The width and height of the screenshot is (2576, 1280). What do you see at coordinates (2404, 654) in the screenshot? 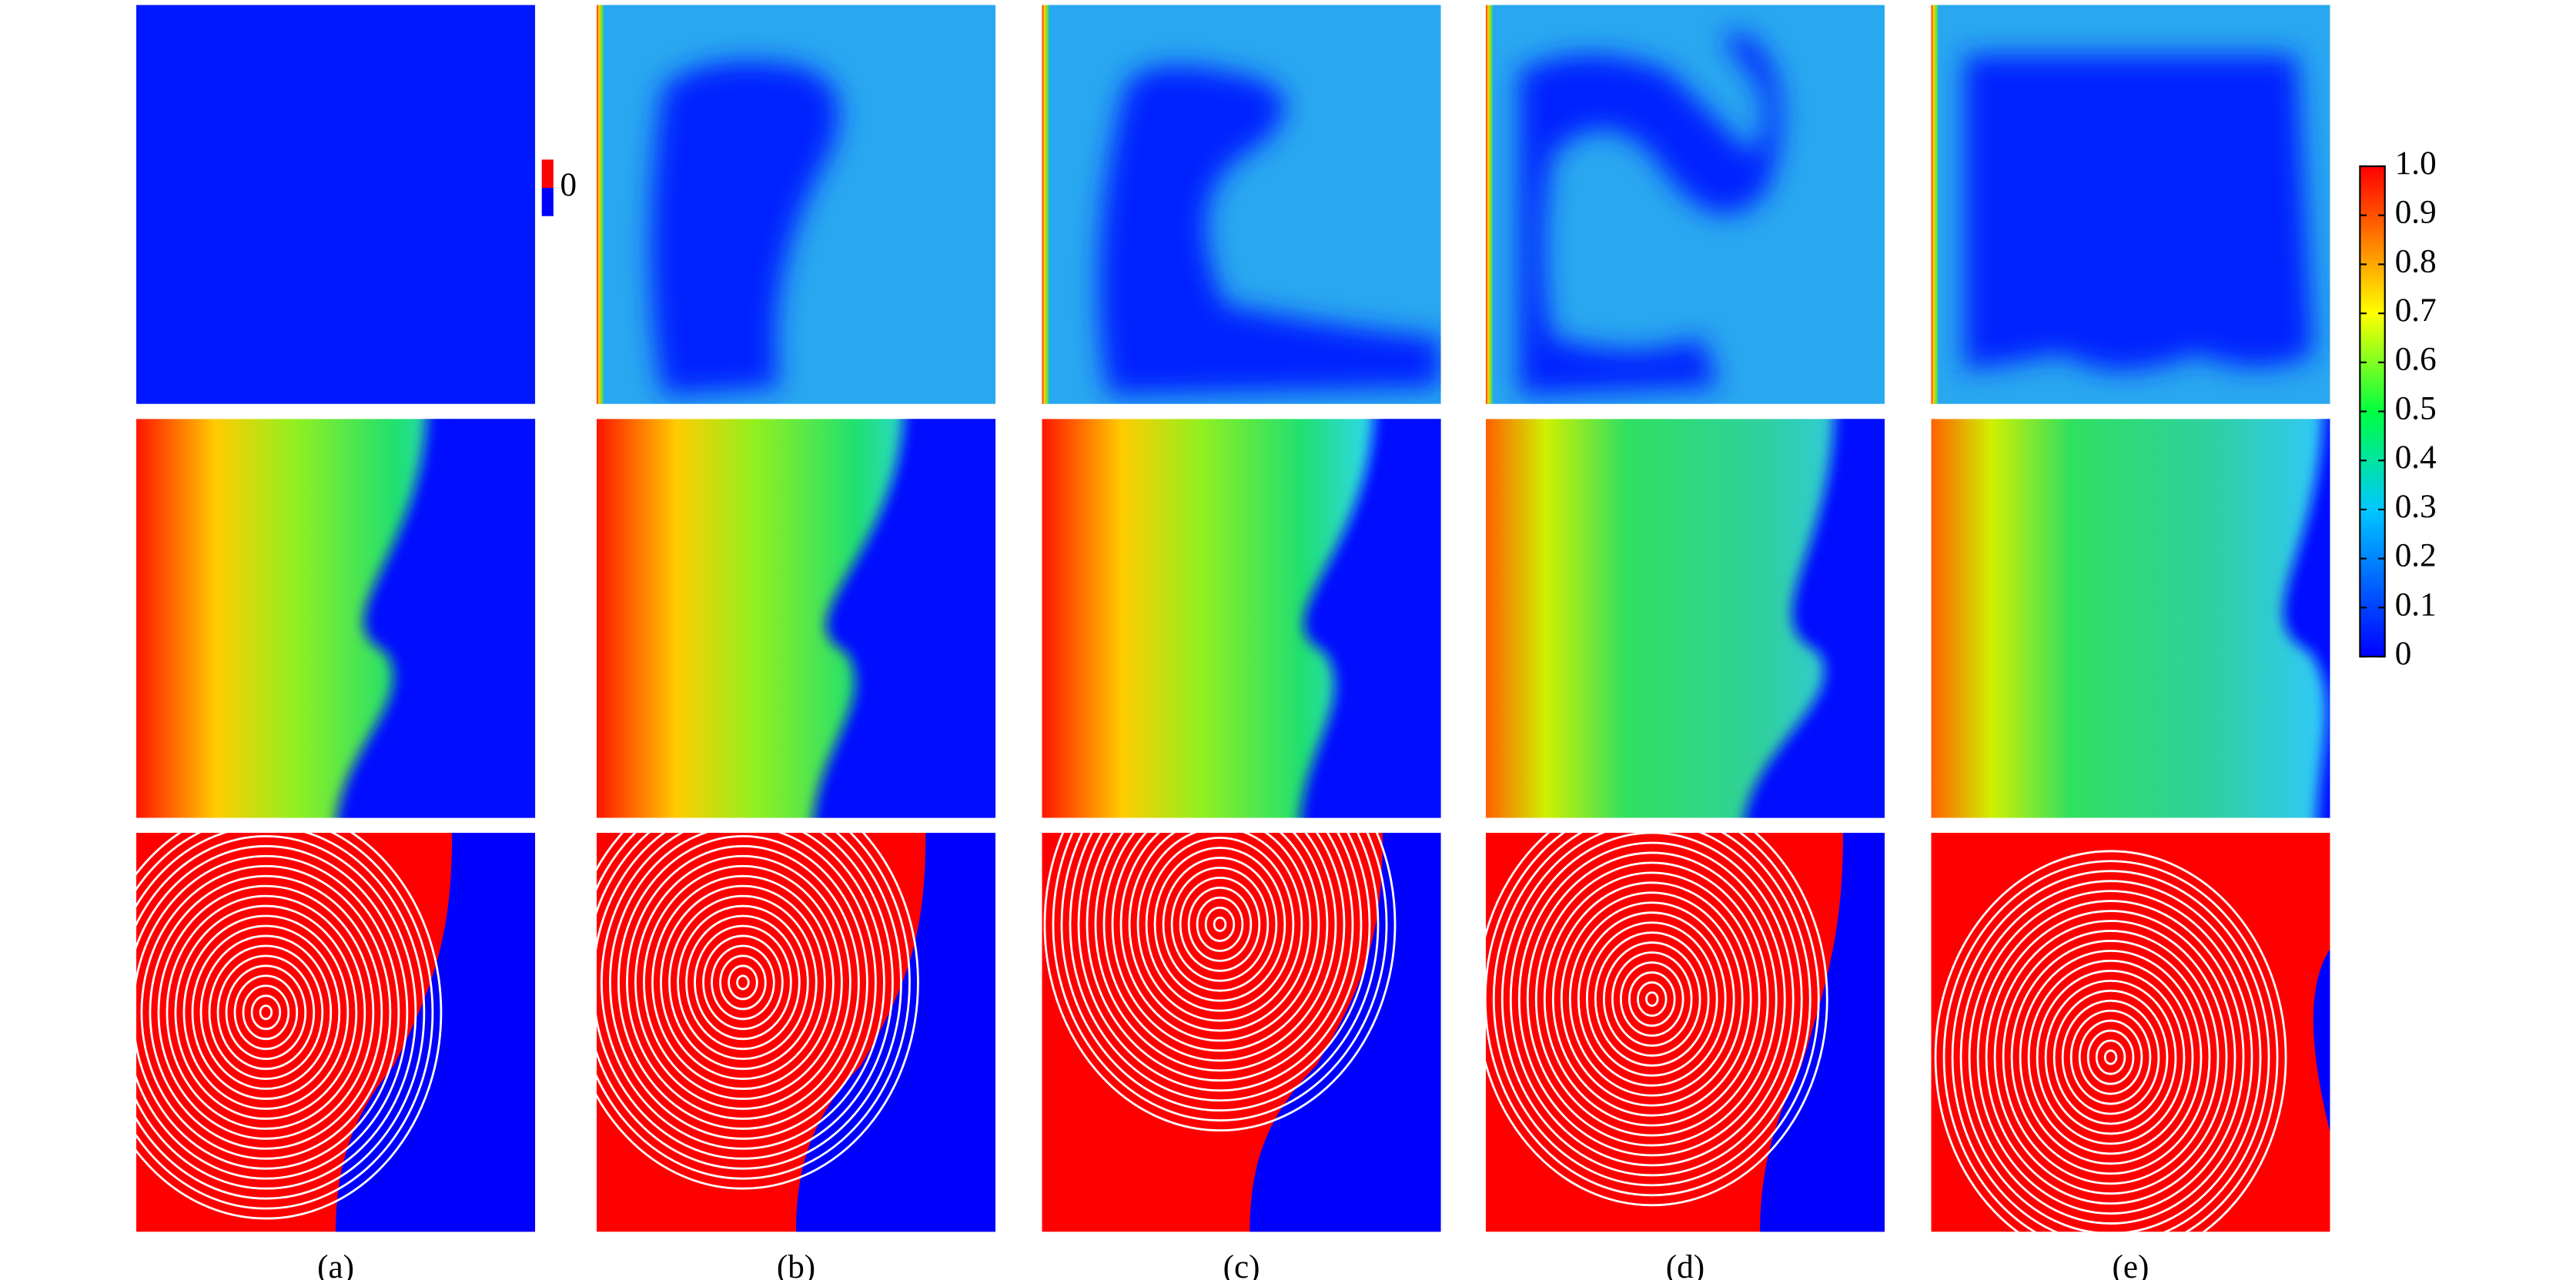
I see `colorbar-tick-label: 0` at bounding box center [2404, 654].